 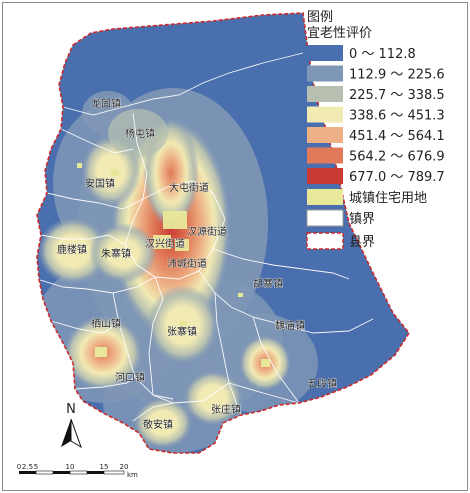 I want to click on scale-tick-label: 20, so click(x=124, y=467).